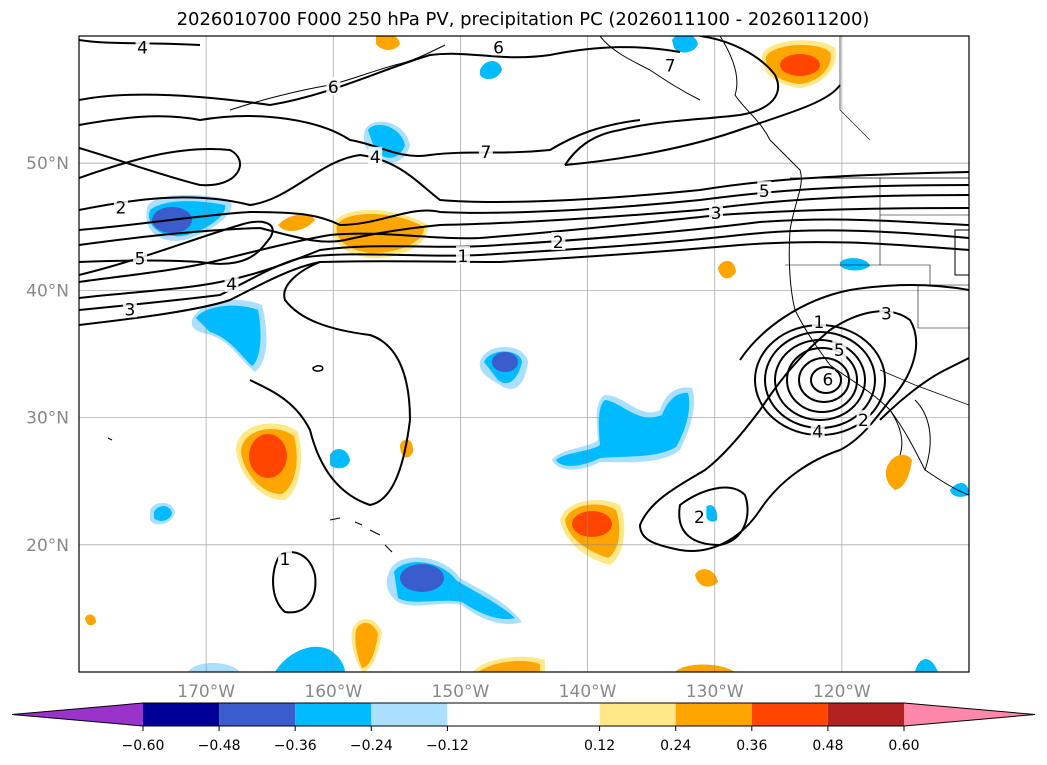 The width and height of the screenshot is (1047, 765). Describe the element at coordinates (751, 746) in the screenshot. I see `colorbar-tick-label: 0.36` at that location.